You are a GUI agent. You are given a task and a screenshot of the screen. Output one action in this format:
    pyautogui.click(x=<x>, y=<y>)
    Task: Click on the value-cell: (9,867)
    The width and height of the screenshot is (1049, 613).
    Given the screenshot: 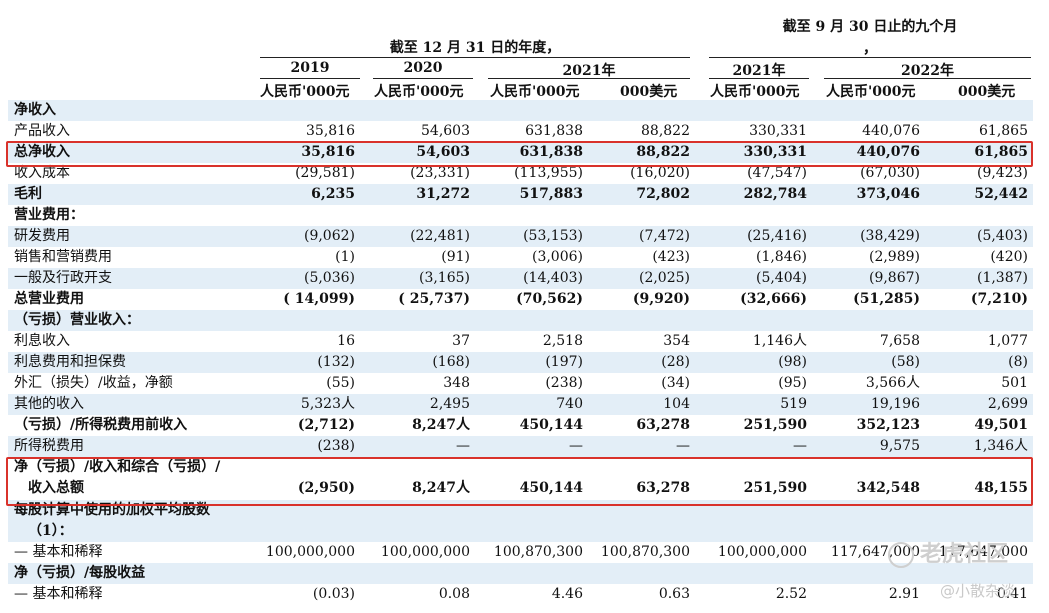 What is the action you would take?
    pyautogui.click(x=894, y=278)
    